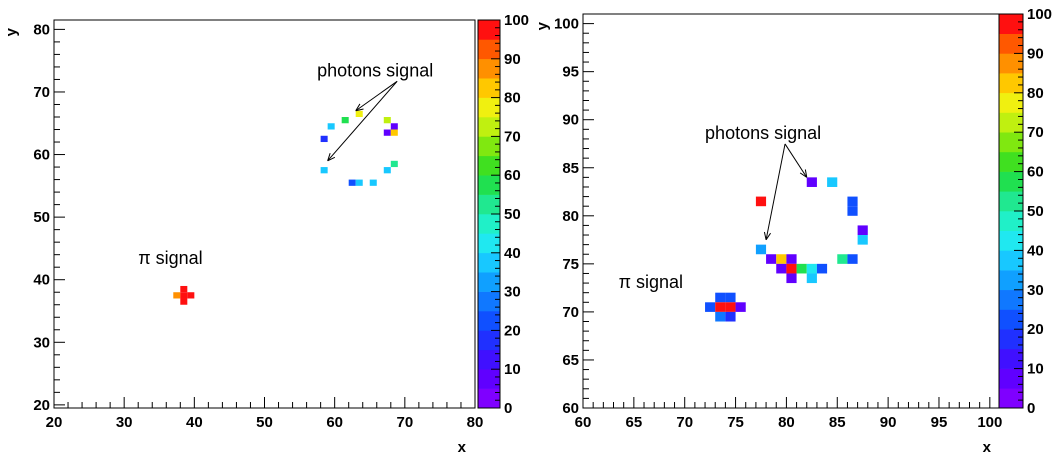 The width and height of the screenshot is (1058, 459). I want to click on x-tick-label: 70, so click(404, 422).